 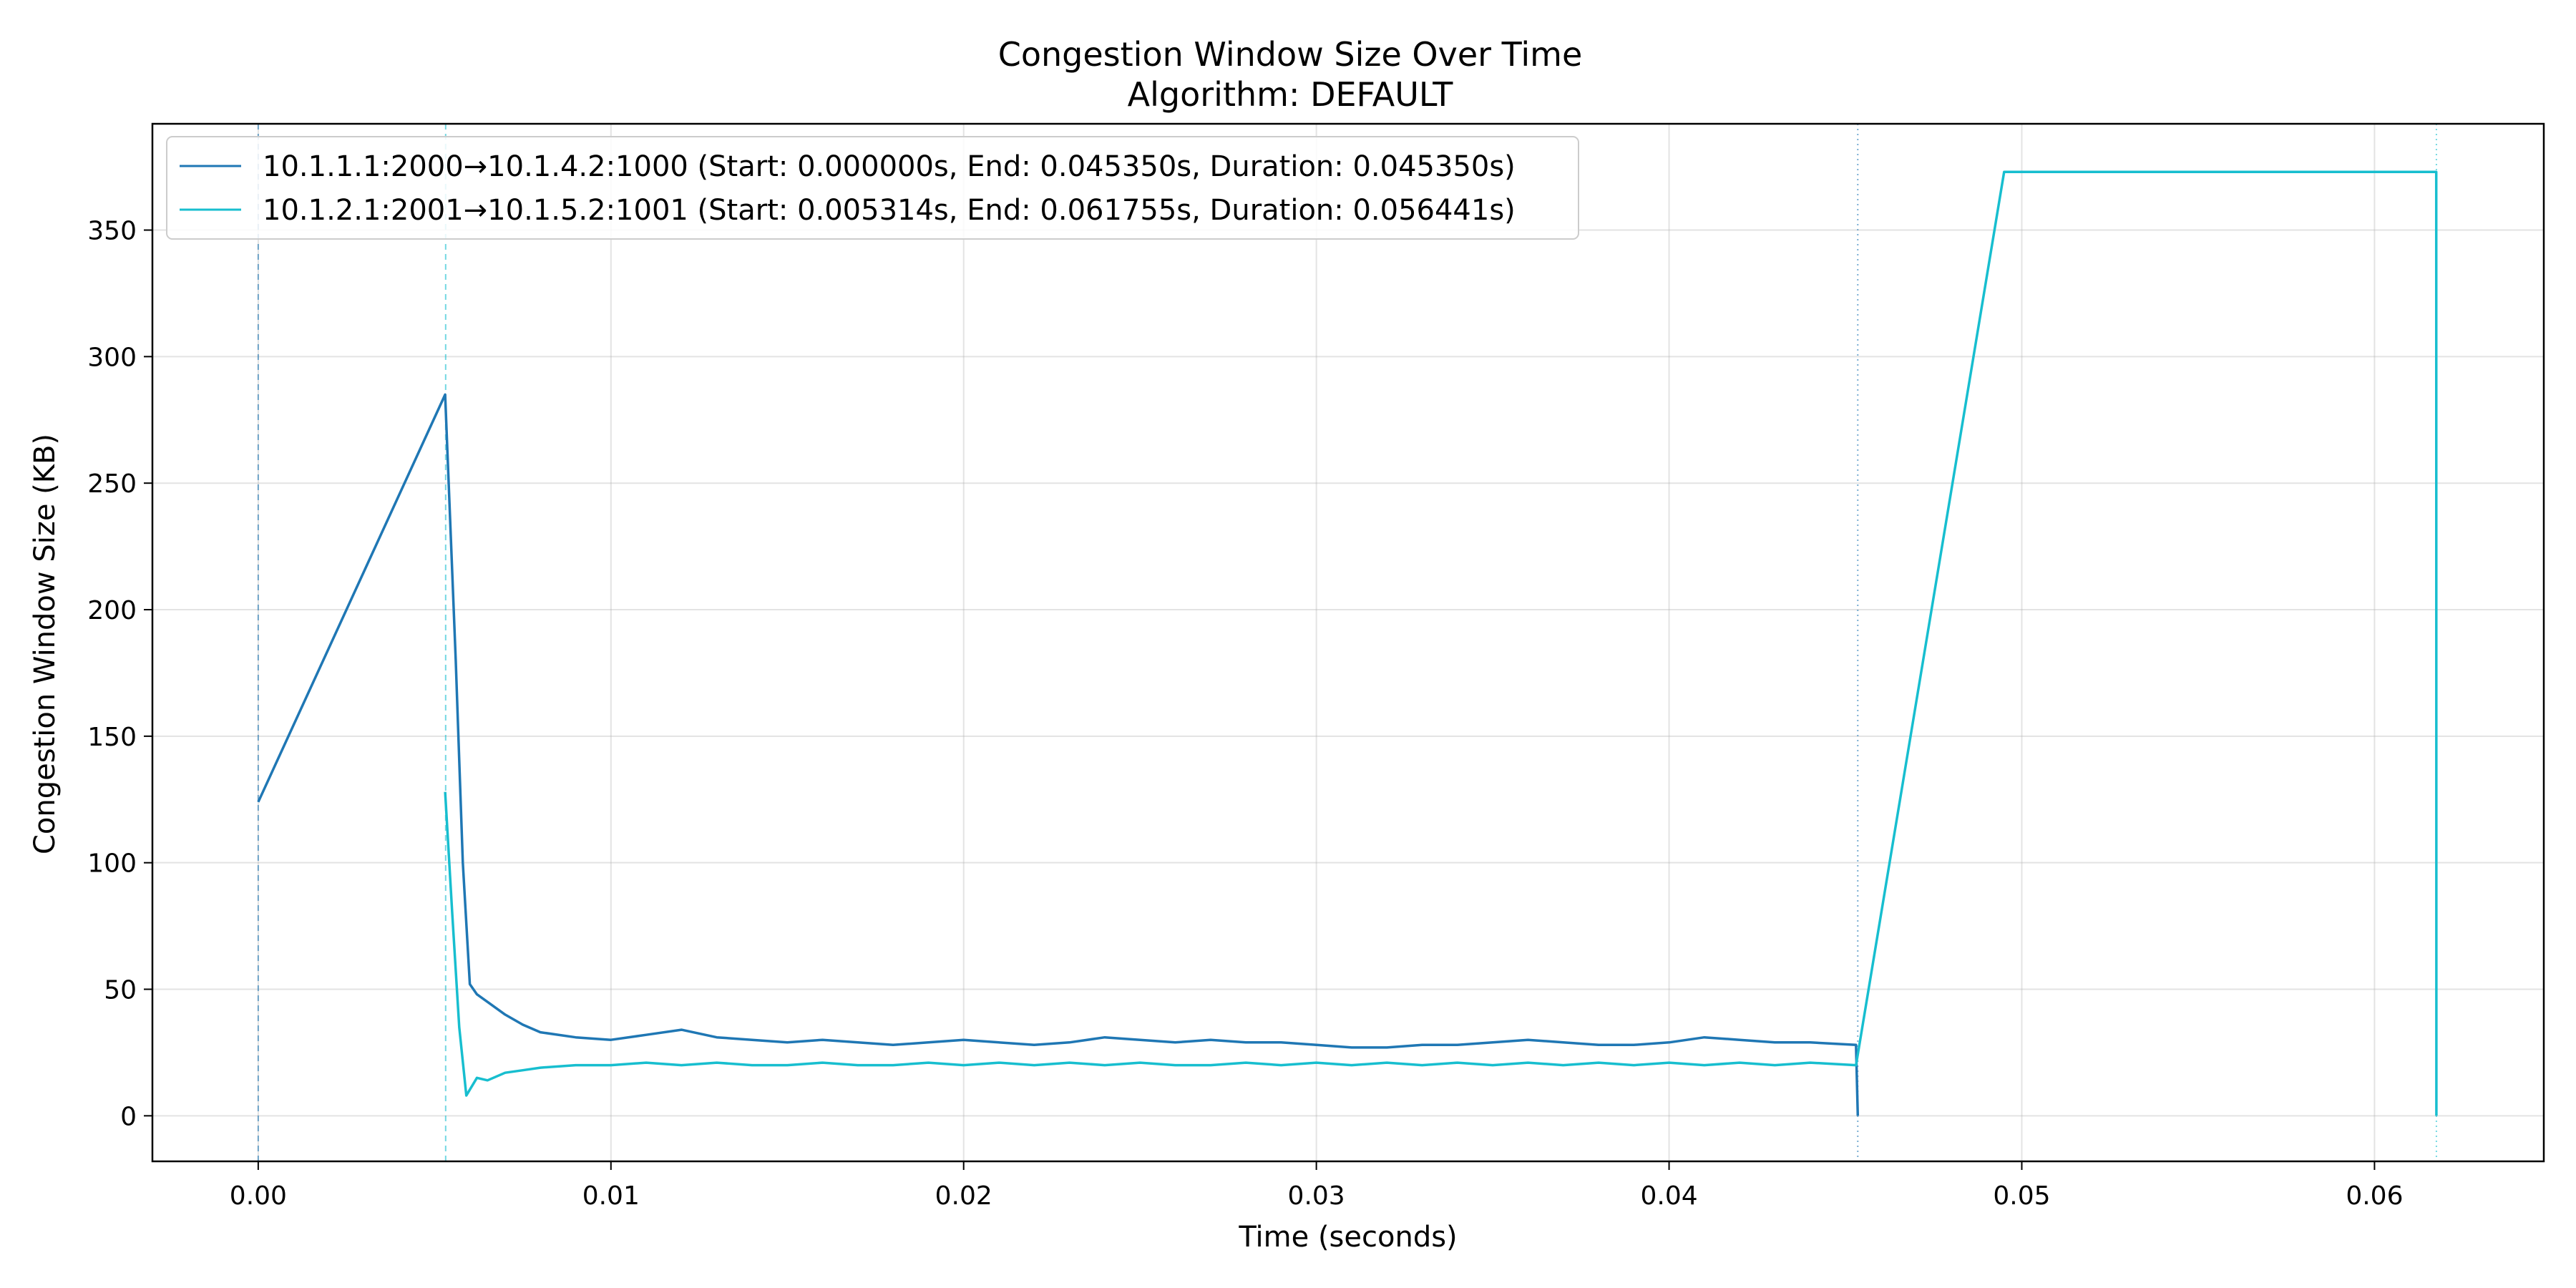 What do you see at coordinates (112, 864) in the screenshot?
I see `y-tick-label: 100` at bounding box center [112, 864].